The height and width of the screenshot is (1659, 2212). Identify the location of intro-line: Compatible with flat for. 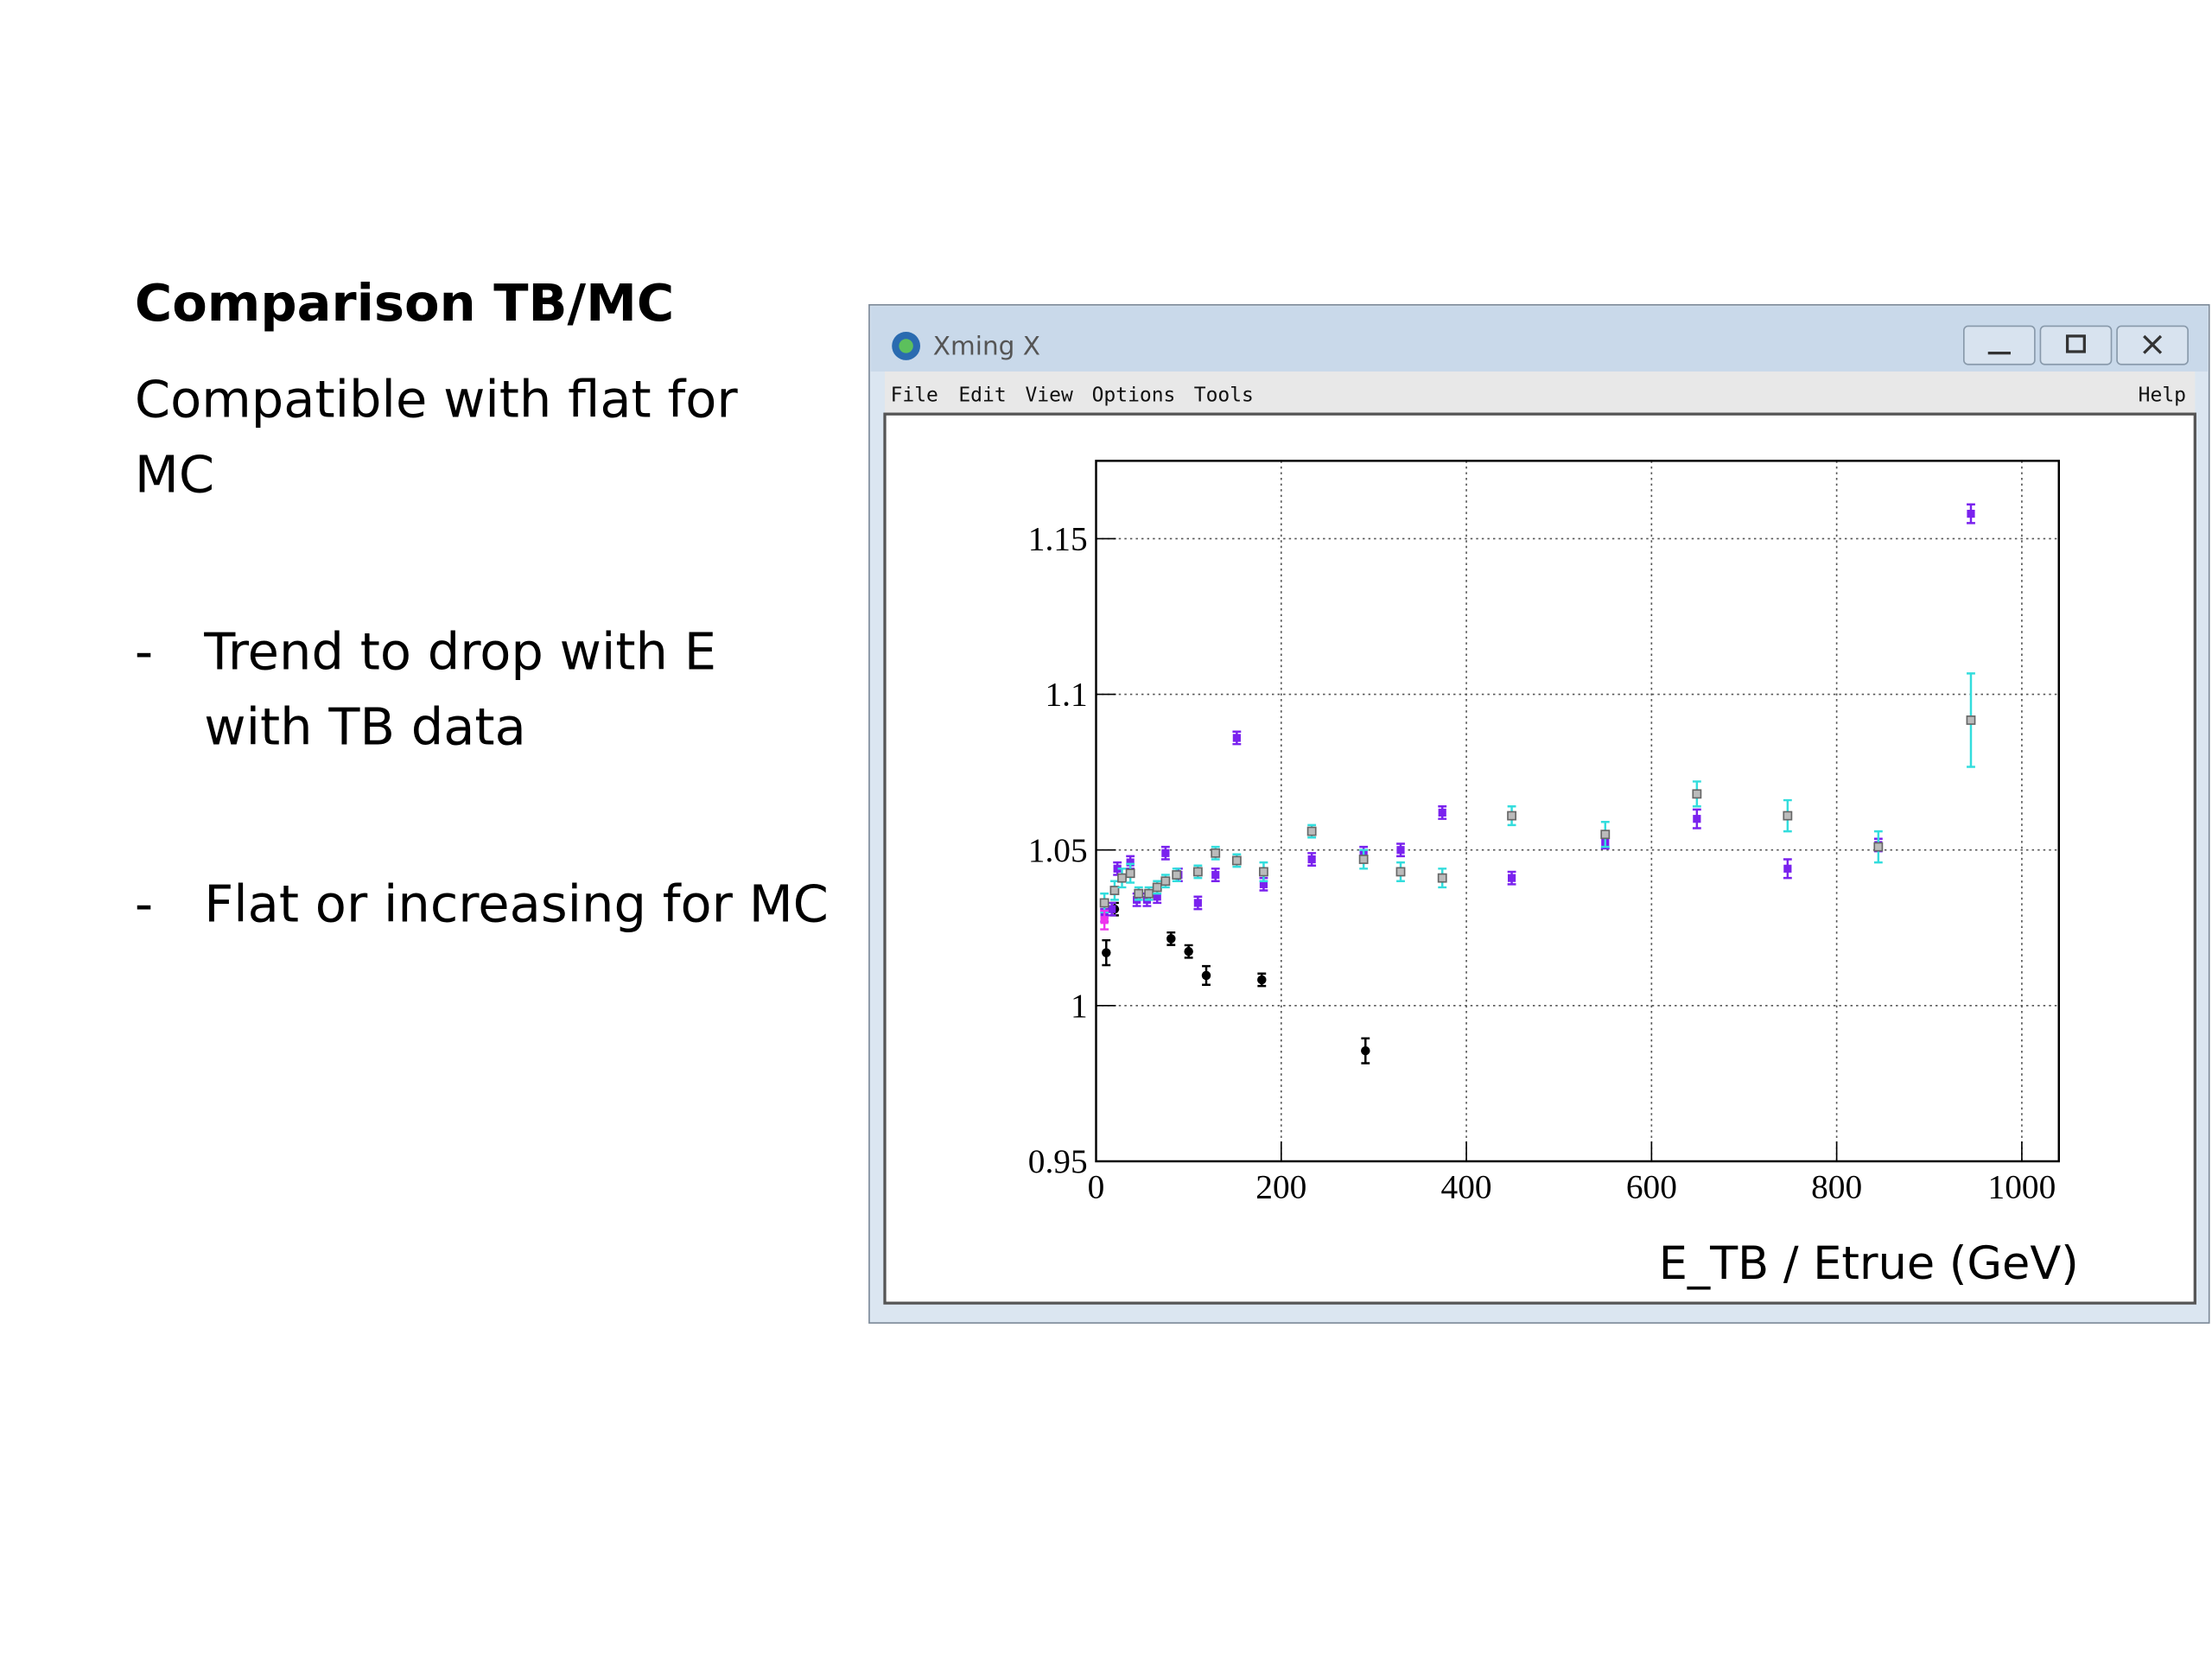
(437, 399).